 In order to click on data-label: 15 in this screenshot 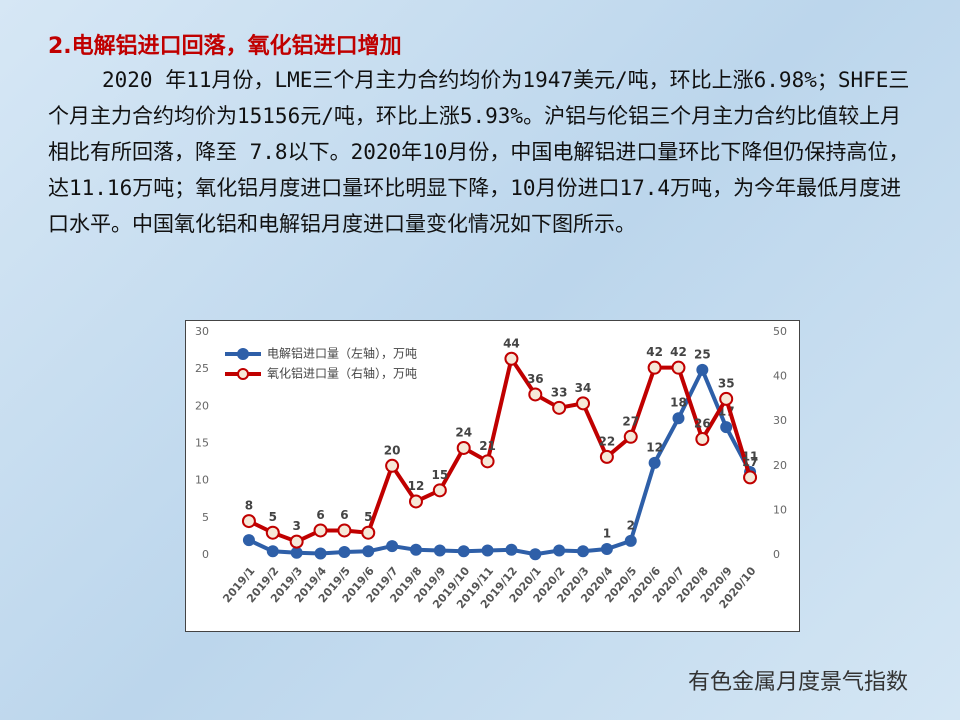, I will do `click(439, 475)`.